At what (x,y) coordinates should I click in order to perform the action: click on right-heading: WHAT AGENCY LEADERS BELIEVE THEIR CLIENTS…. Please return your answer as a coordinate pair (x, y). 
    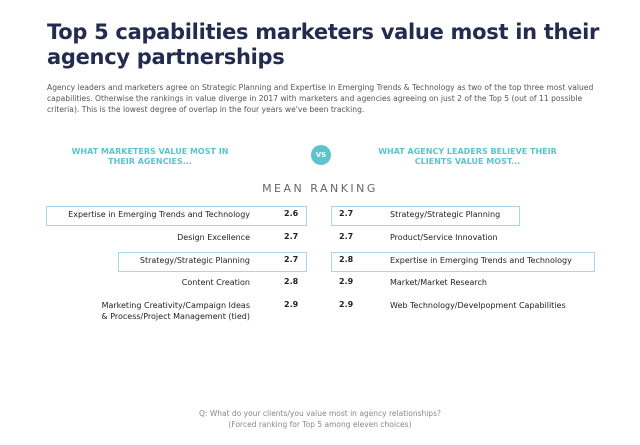
    Looking at the image, I should click on (467, 157).